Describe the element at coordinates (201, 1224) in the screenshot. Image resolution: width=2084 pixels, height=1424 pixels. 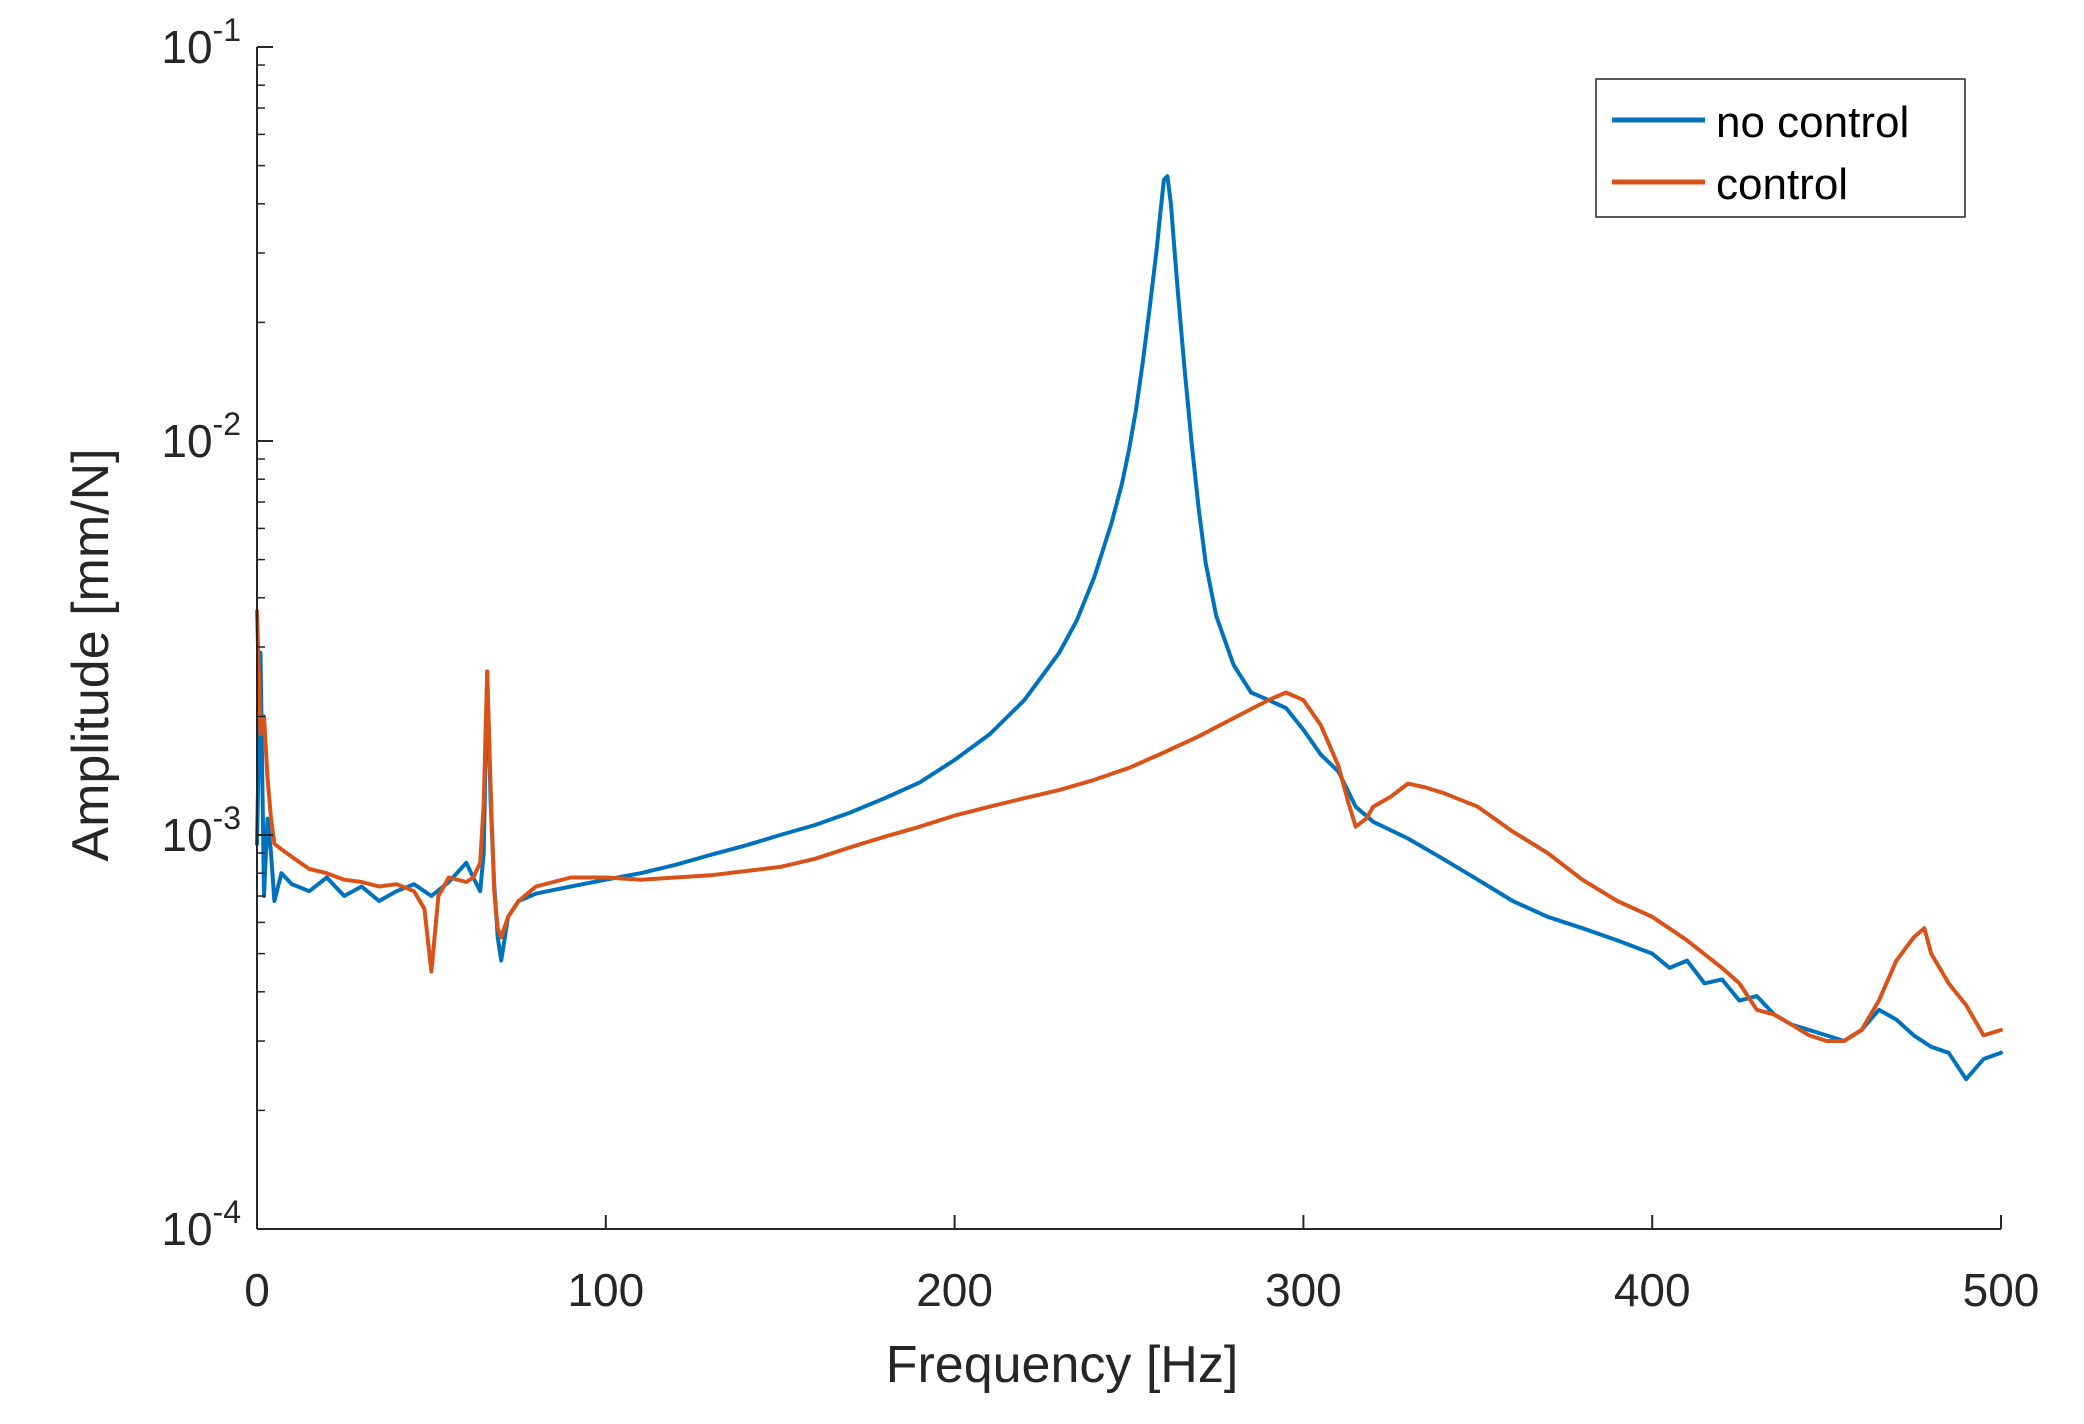
I see `y-tick-label: 10⁻⁴` at that location.